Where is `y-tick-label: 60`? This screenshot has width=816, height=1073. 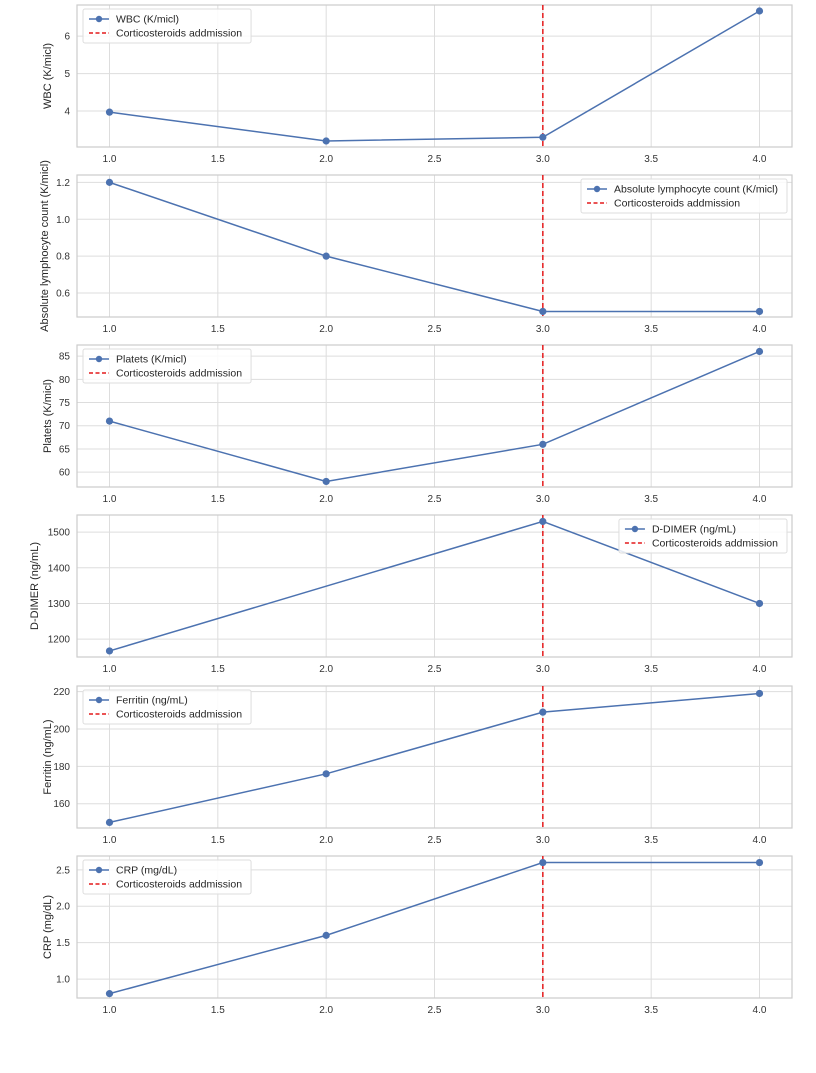 y-tick-label: 60 is located at coordinates (65, 473).